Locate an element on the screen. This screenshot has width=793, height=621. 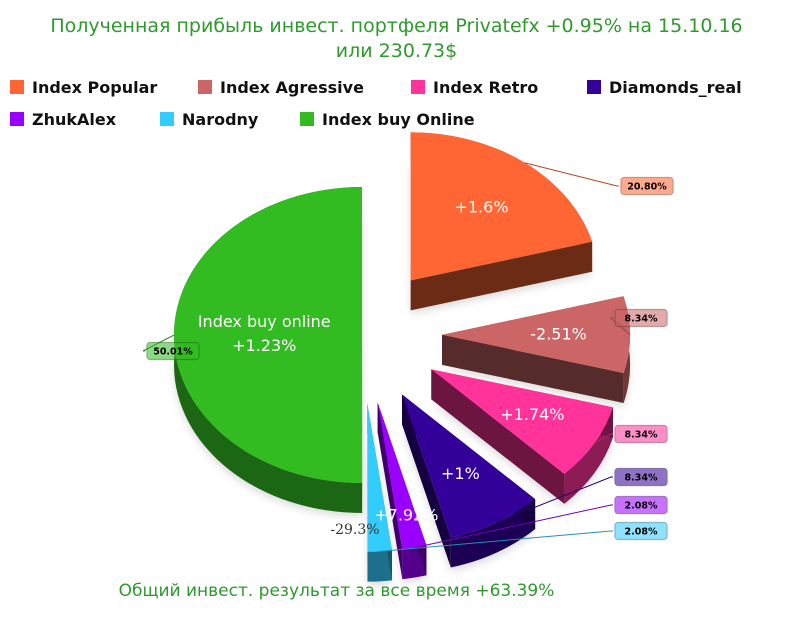
legend-item-index-agressive: Index Agressive is located at coordinates (281, 87).